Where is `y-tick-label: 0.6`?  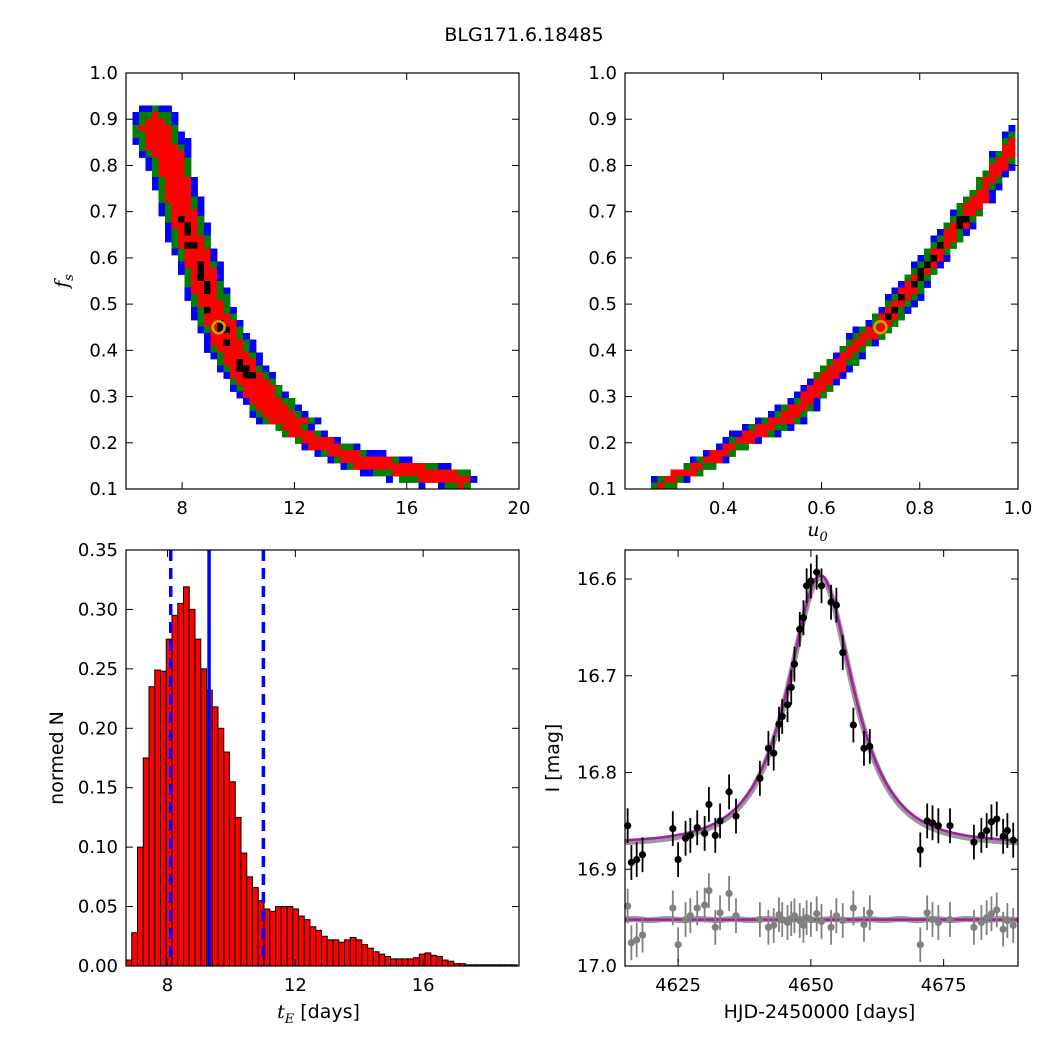 y-tick-label: 0.6 is located at coordinates (103, 258).